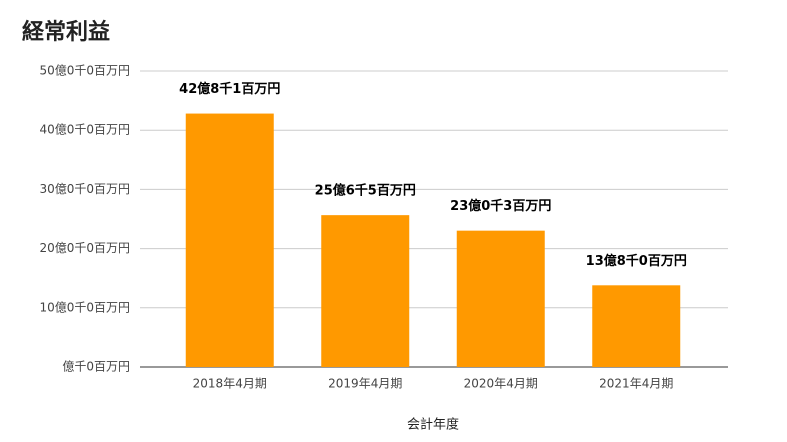 The width and height of the screenshot is (787, 442). Describe the element at coordinates (84, 71) in the screenshot. I see `y-tick-label: 50億0千0百万円` at that location.